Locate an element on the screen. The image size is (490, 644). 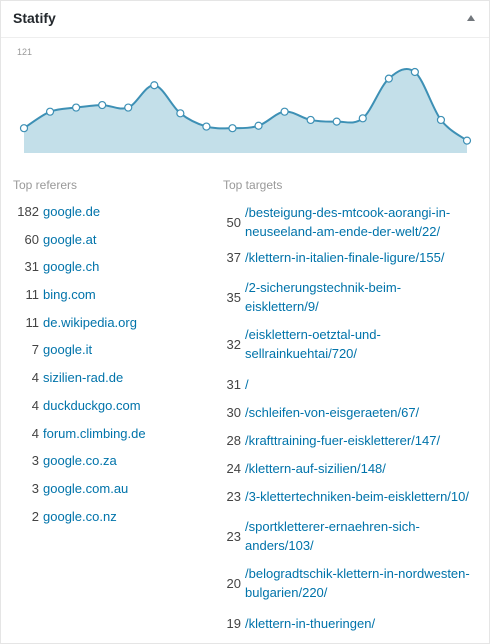
referer-link: google.com.au is located at coordinates (86, 488).